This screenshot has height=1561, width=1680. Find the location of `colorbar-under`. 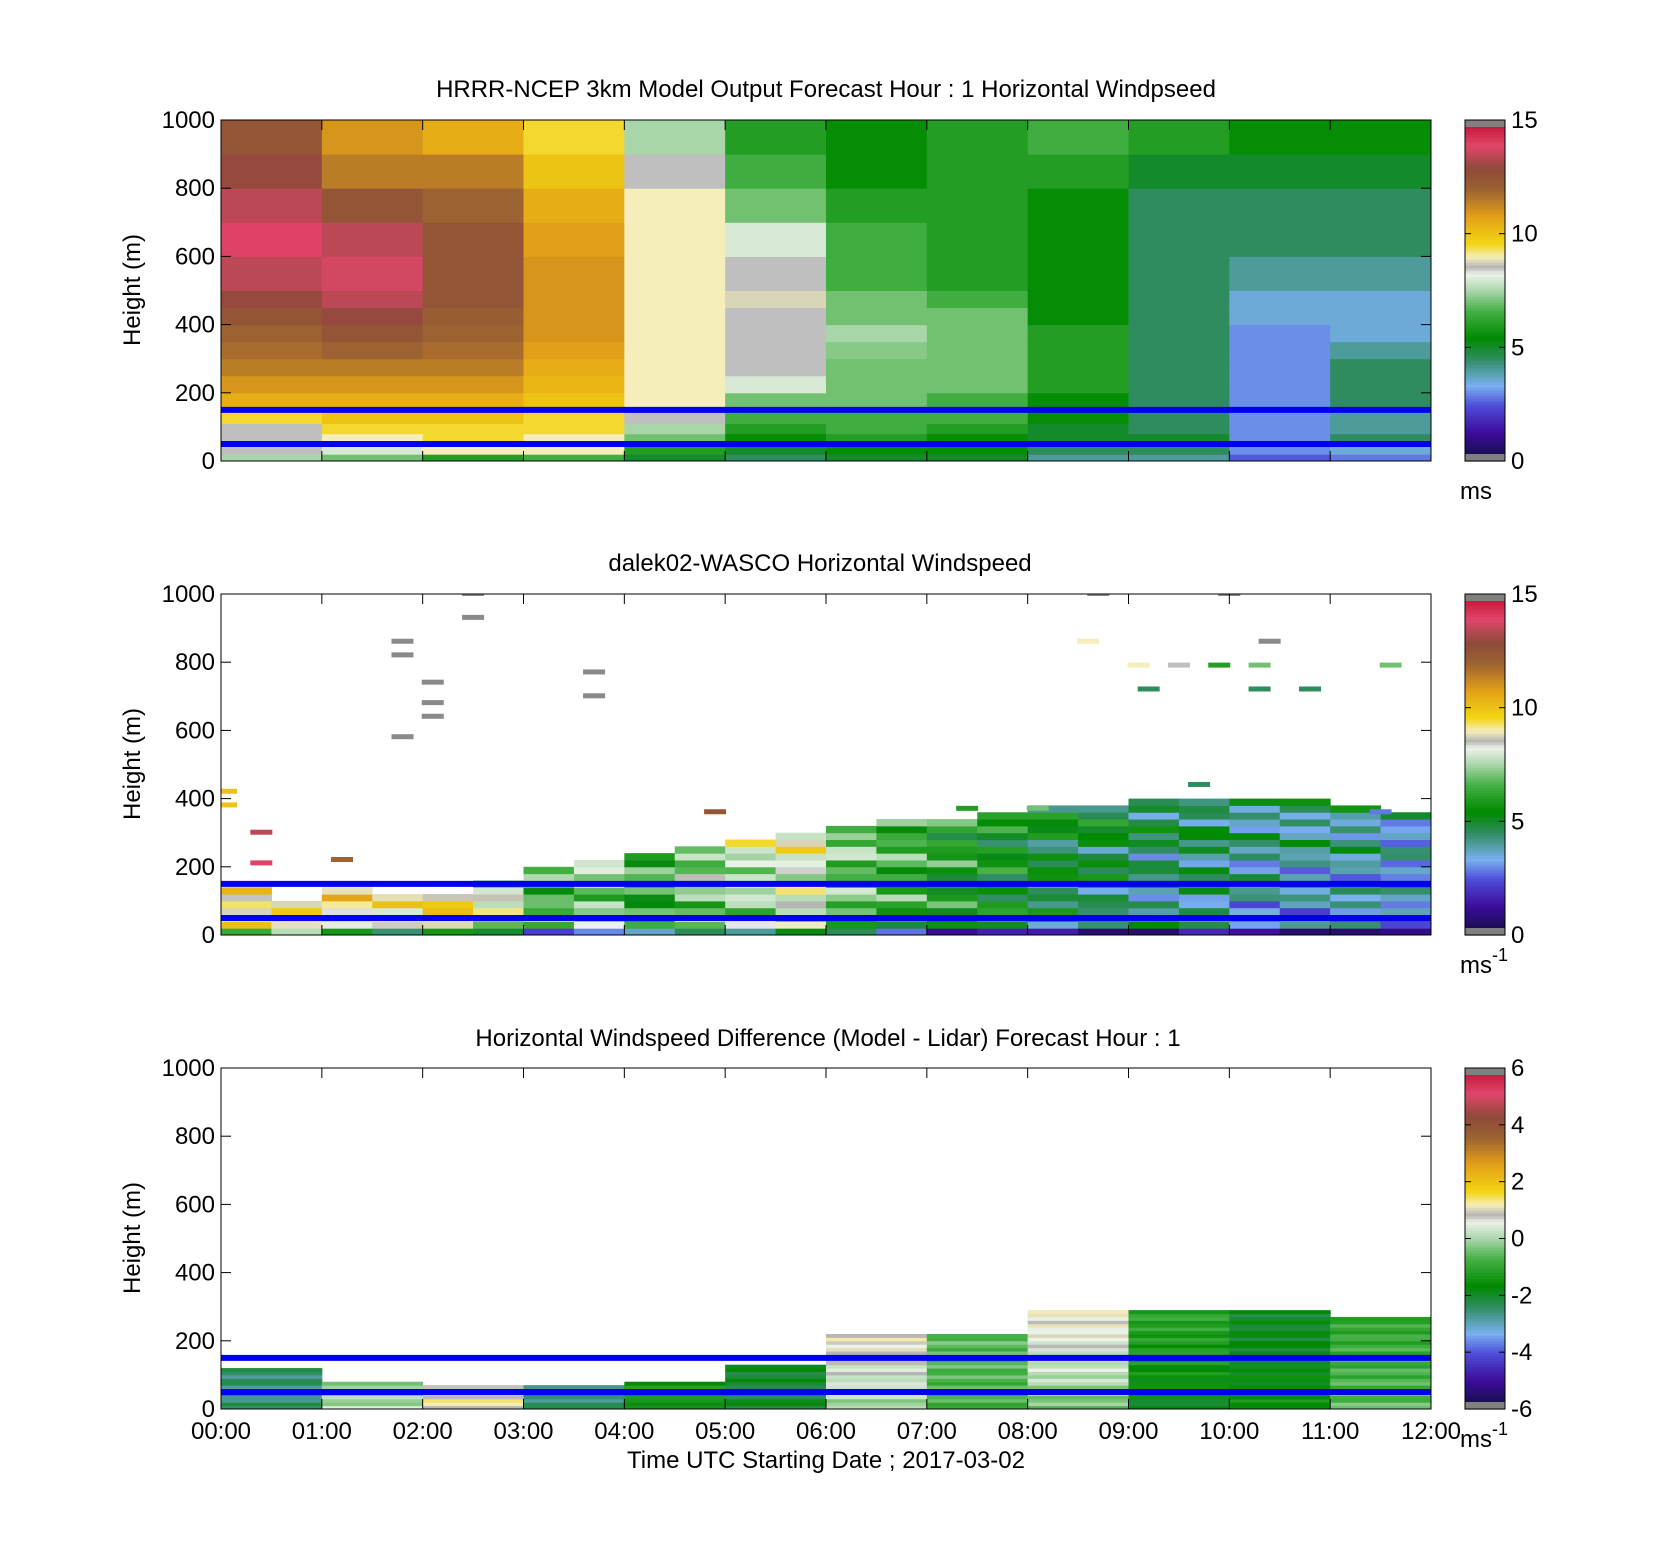

colorbar-under is located at coordinates (1485, 931).